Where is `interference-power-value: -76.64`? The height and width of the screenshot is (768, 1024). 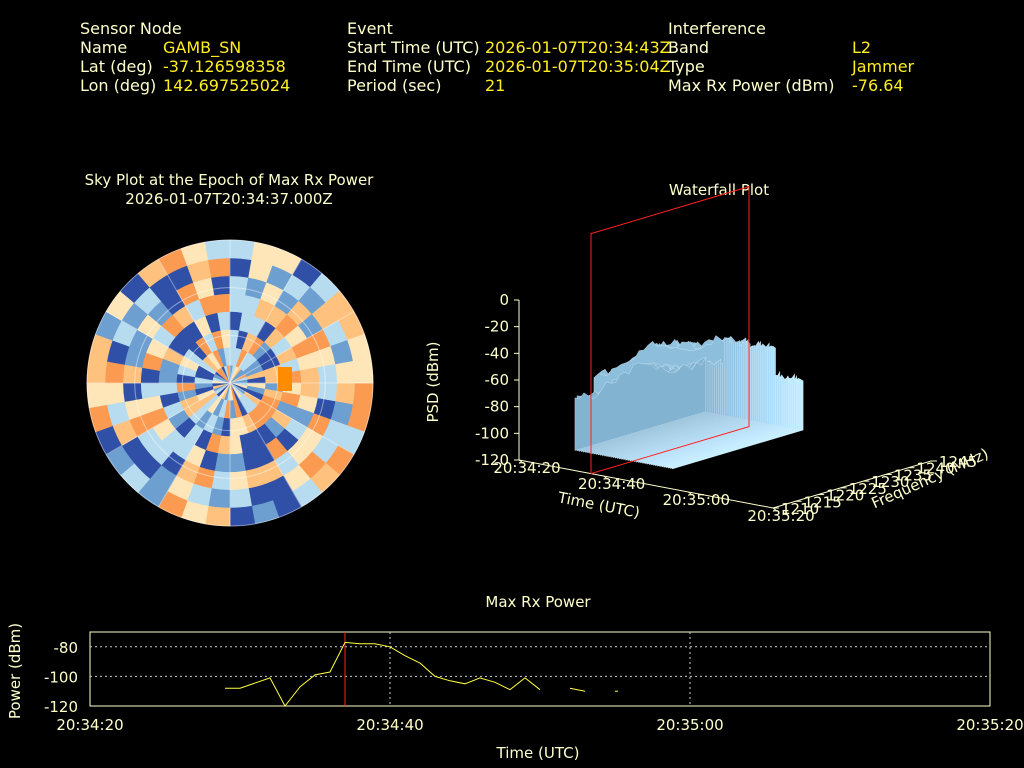
interference-power-value: -76.64 is located at coordinates (878, 85).